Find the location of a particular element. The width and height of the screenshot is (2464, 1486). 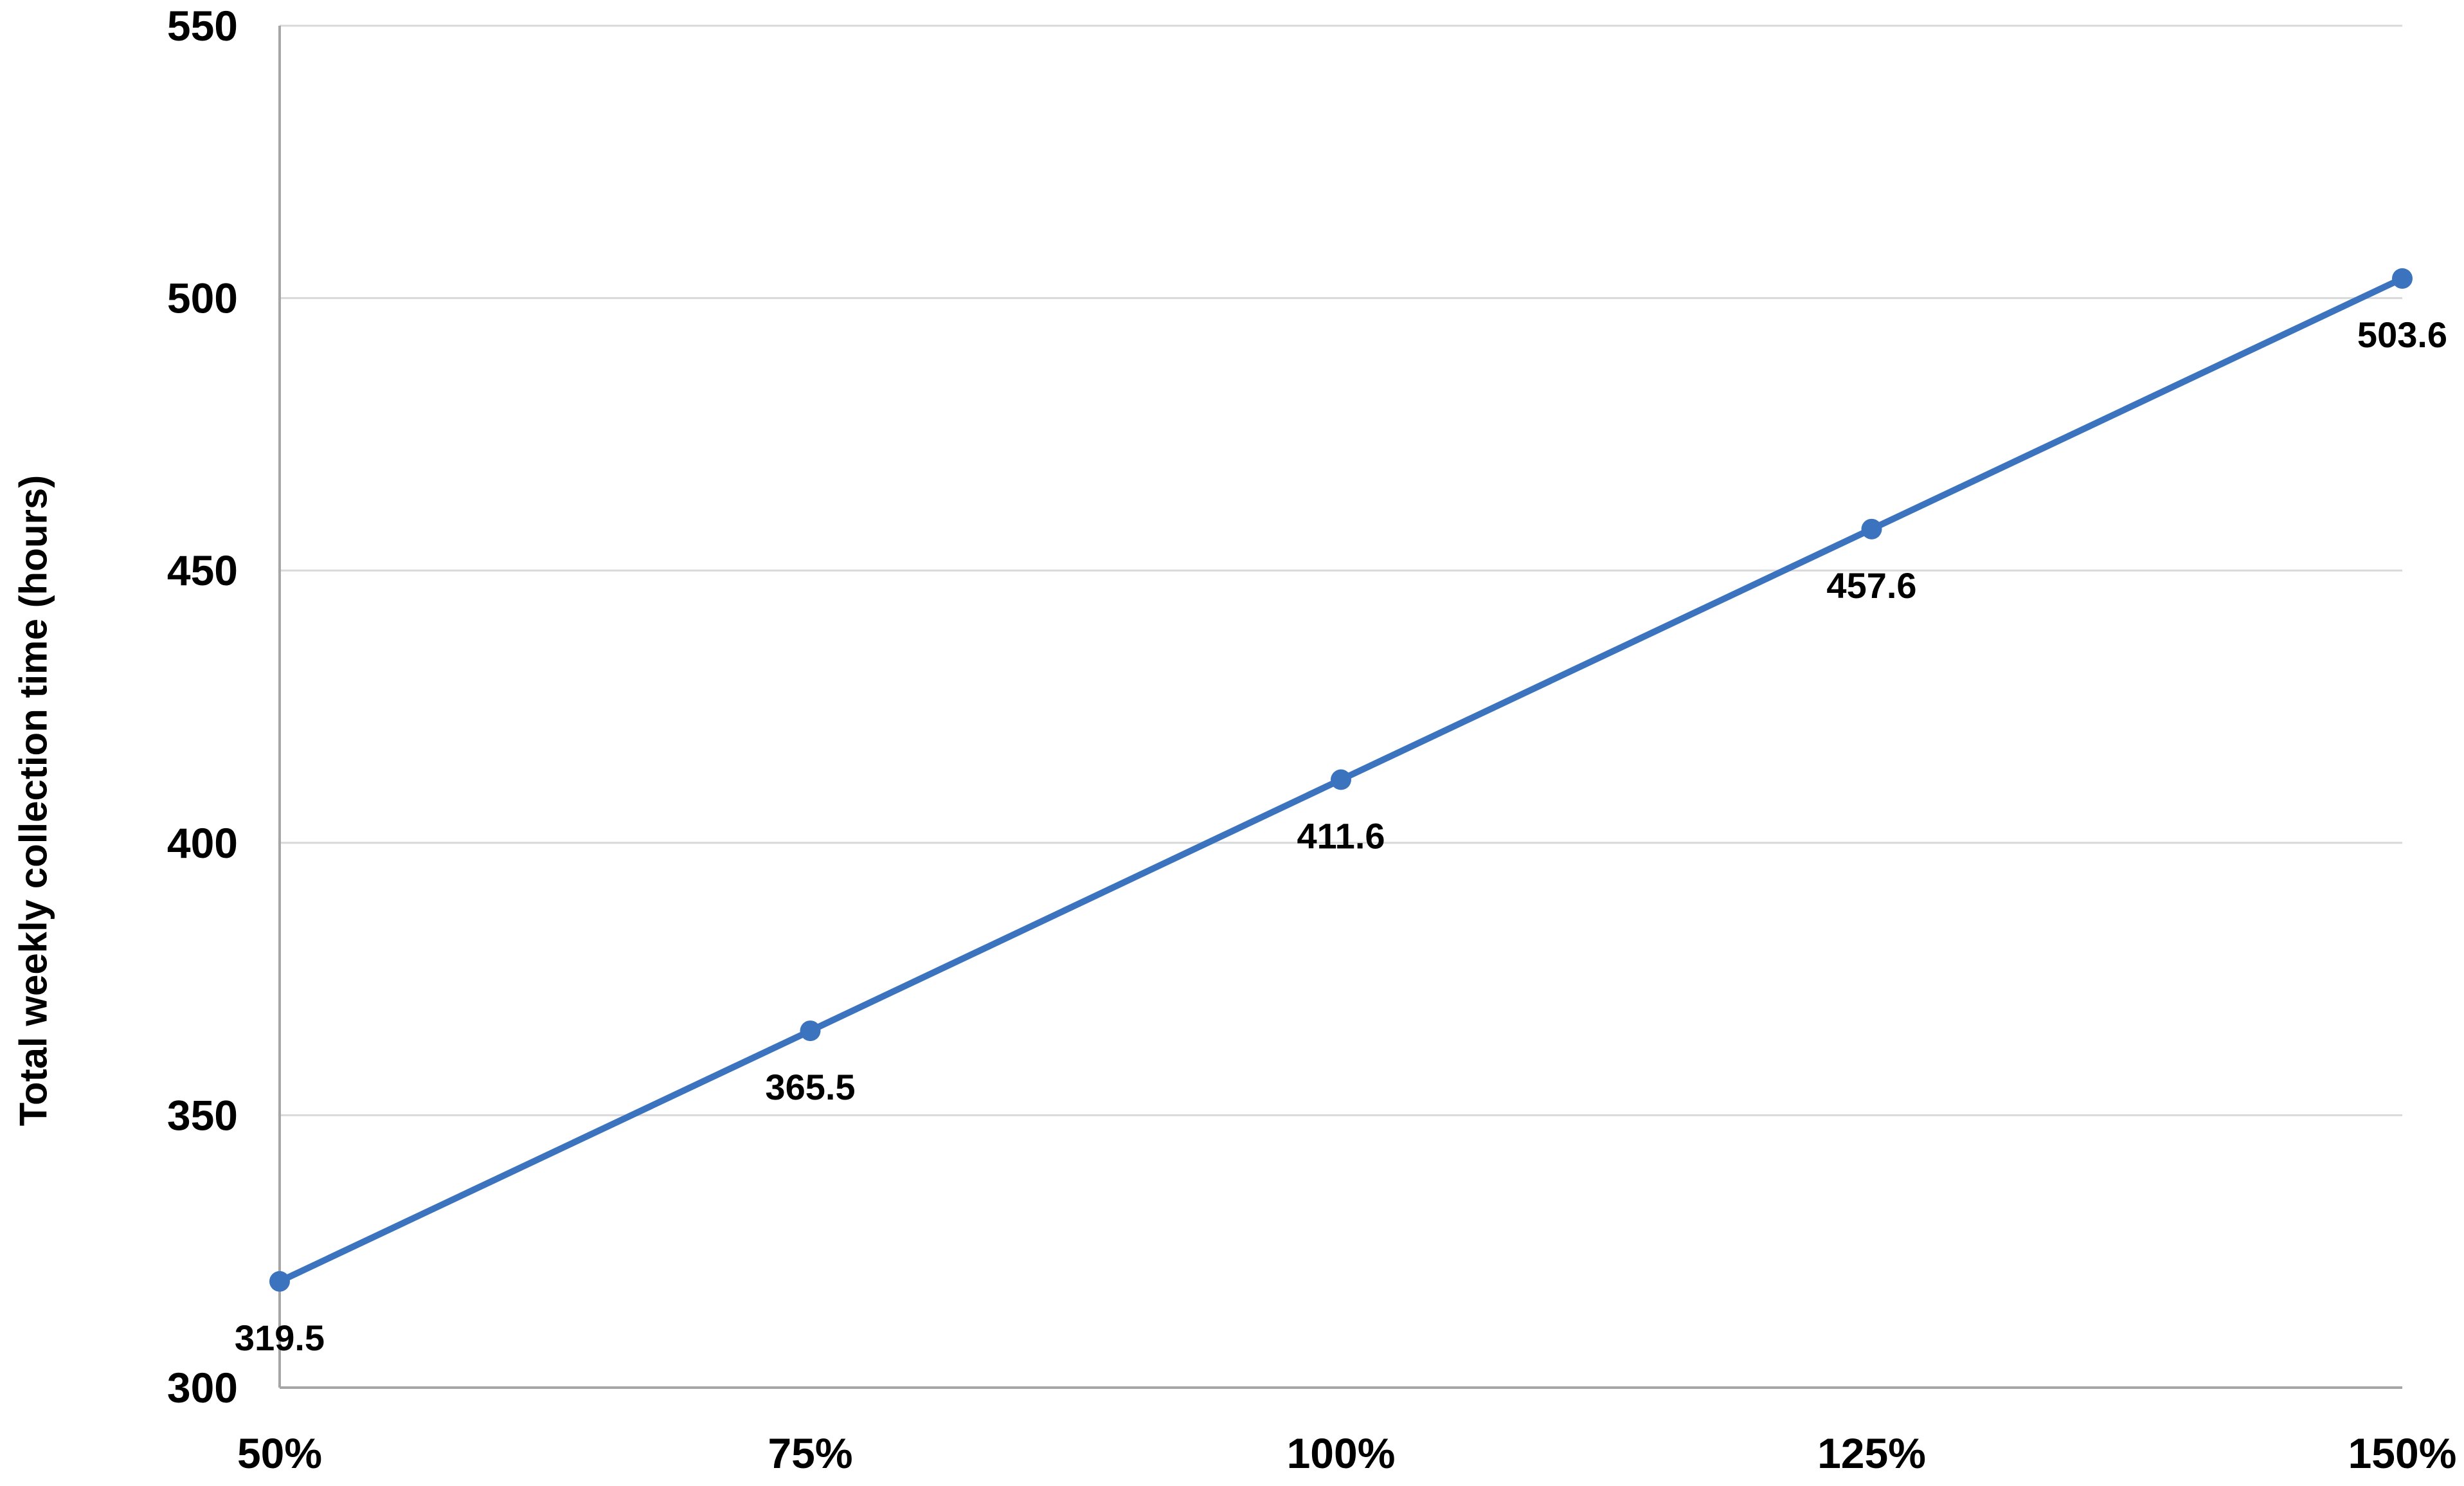

data-label: 319.5 is located at coordinates (280, 1338).